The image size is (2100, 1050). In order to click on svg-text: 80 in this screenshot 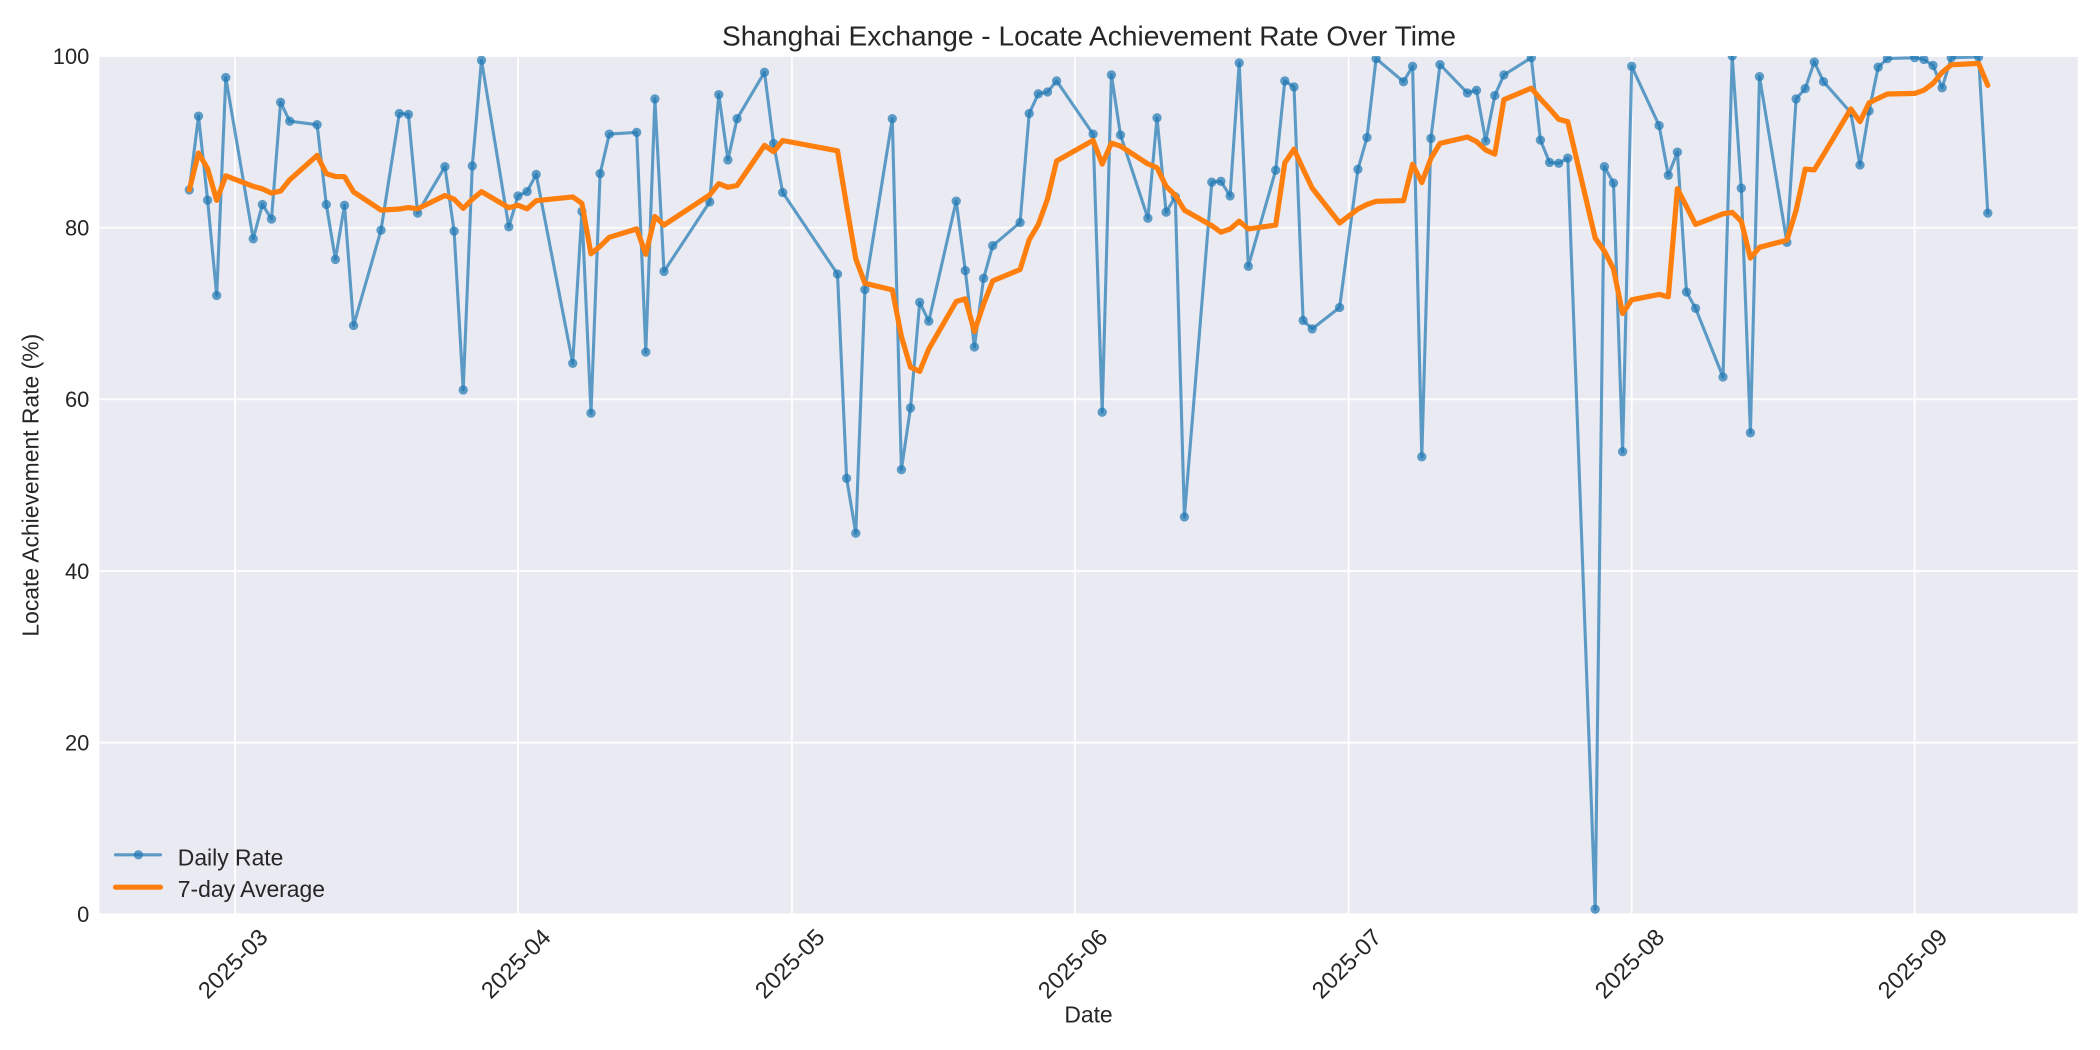, I will do `click(77, 228)`.